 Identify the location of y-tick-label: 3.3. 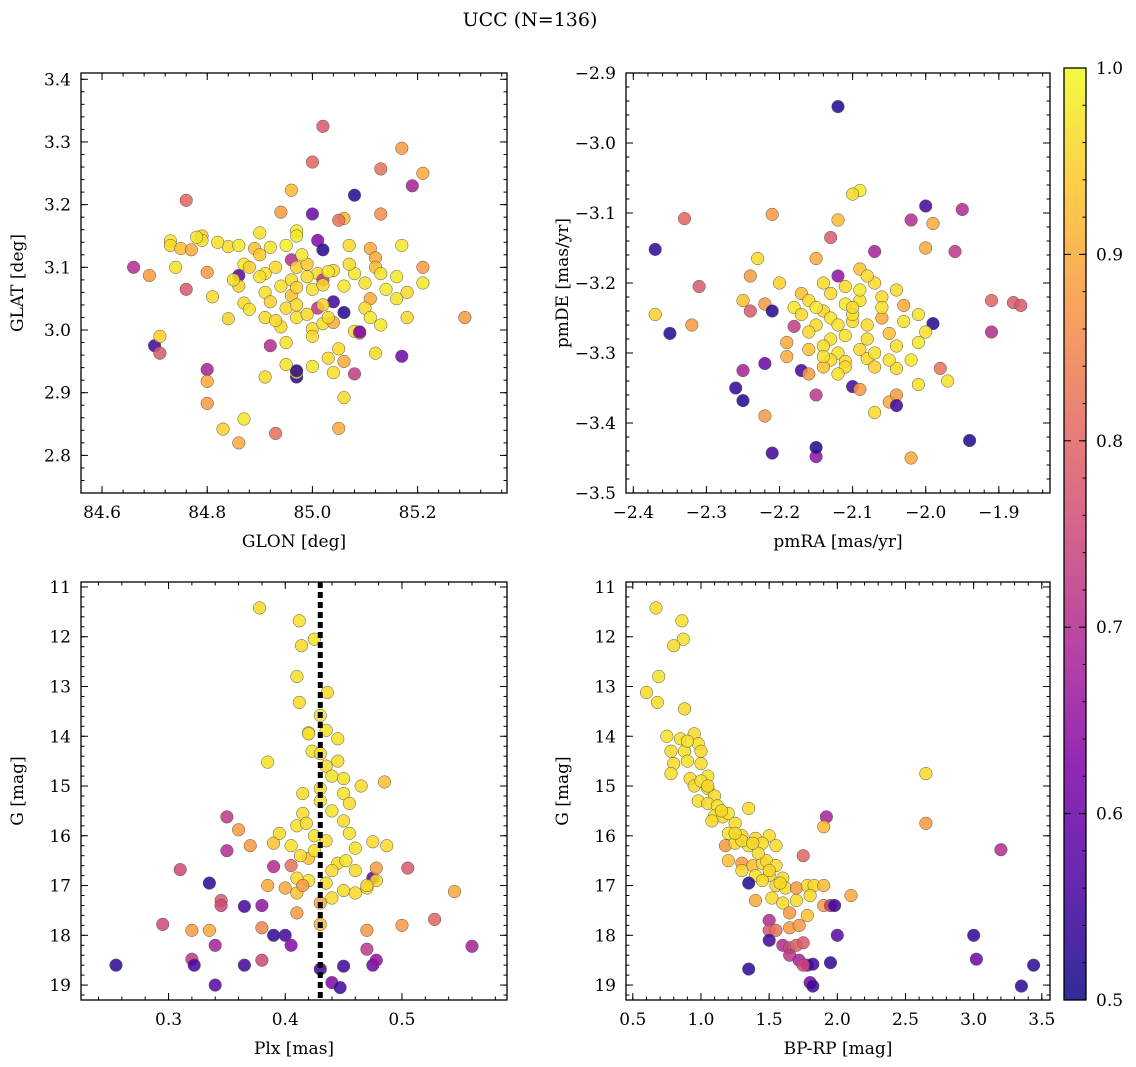
(57, 143).